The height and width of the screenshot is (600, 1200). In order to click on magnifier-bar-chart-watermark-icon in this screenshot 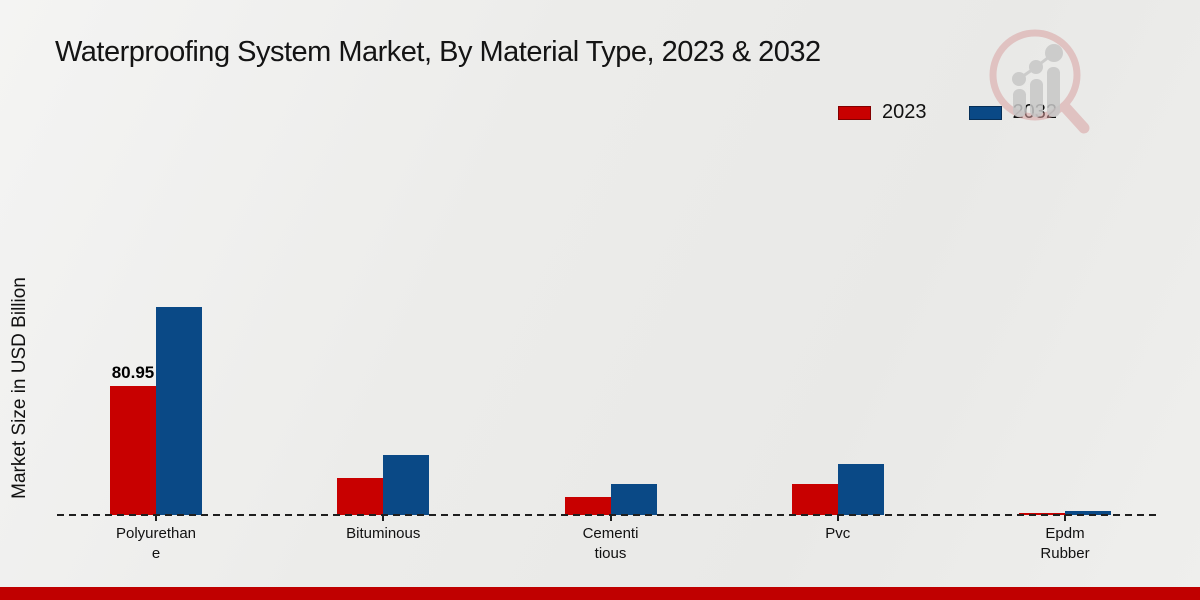, I will do `click(1039, 81)`.